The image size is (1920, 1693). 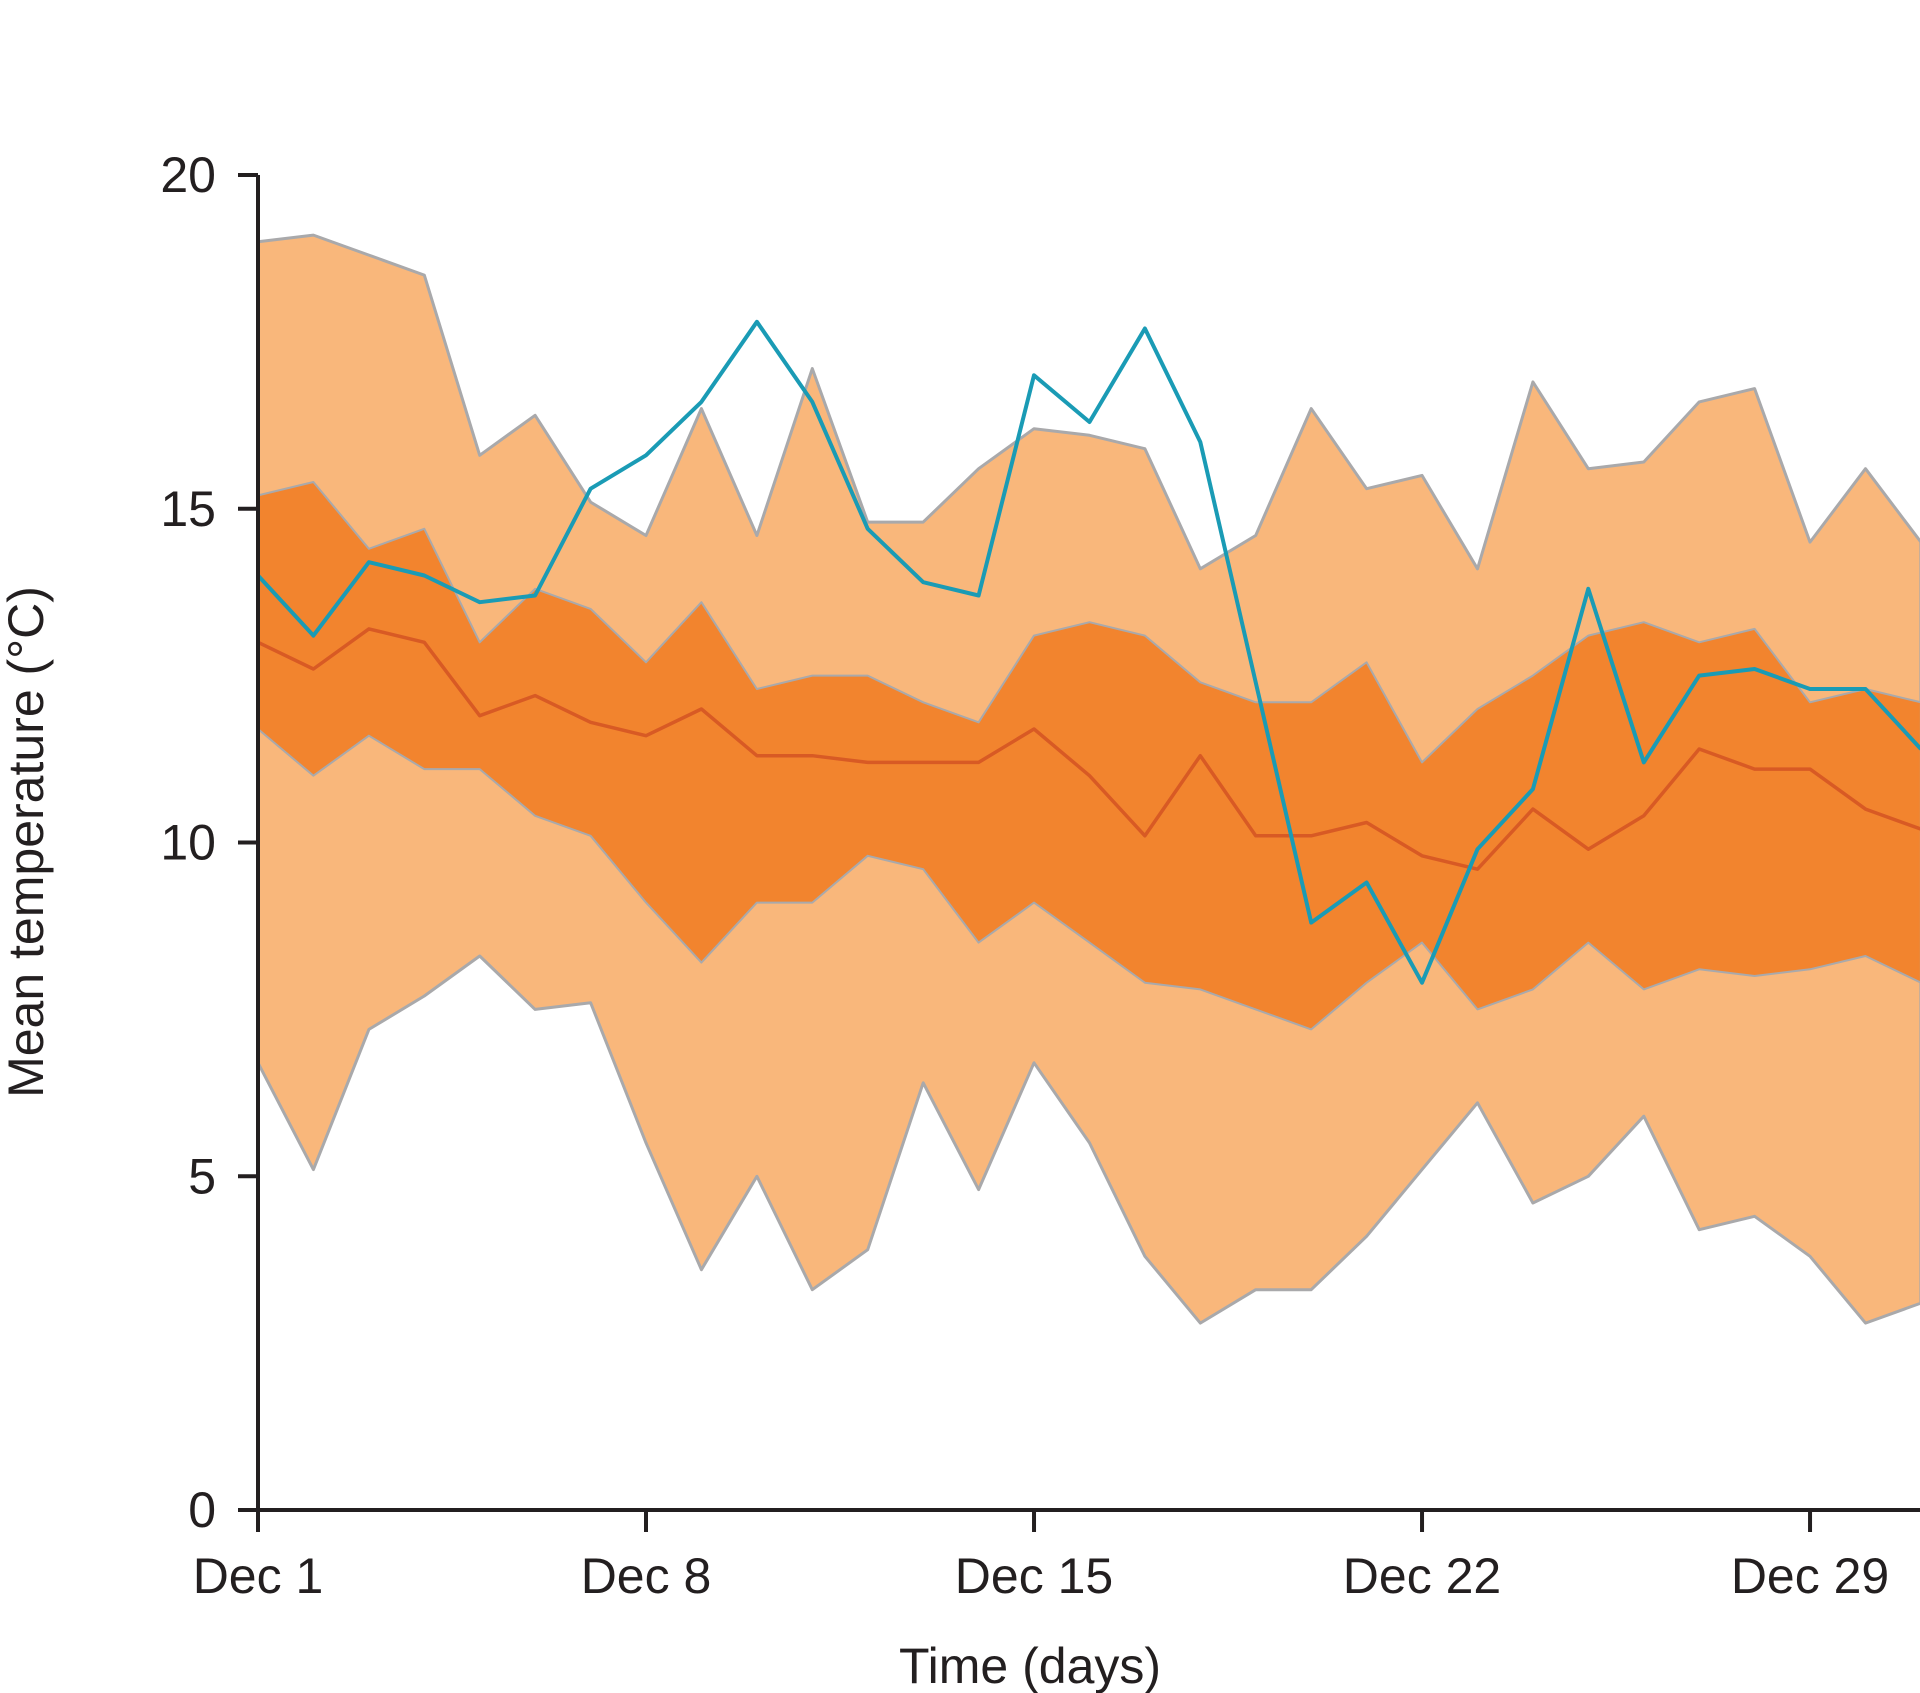 I want to click on y-tick-label: 20, so click(x=188, y=175).